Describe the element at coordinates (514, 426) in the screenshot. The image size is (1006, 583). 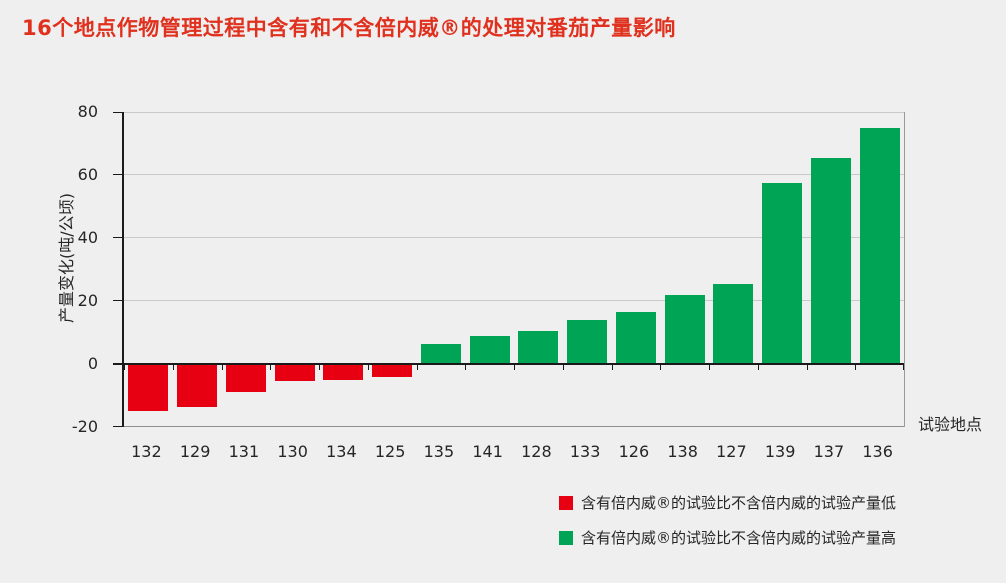
I see `gridline--20` at that location.